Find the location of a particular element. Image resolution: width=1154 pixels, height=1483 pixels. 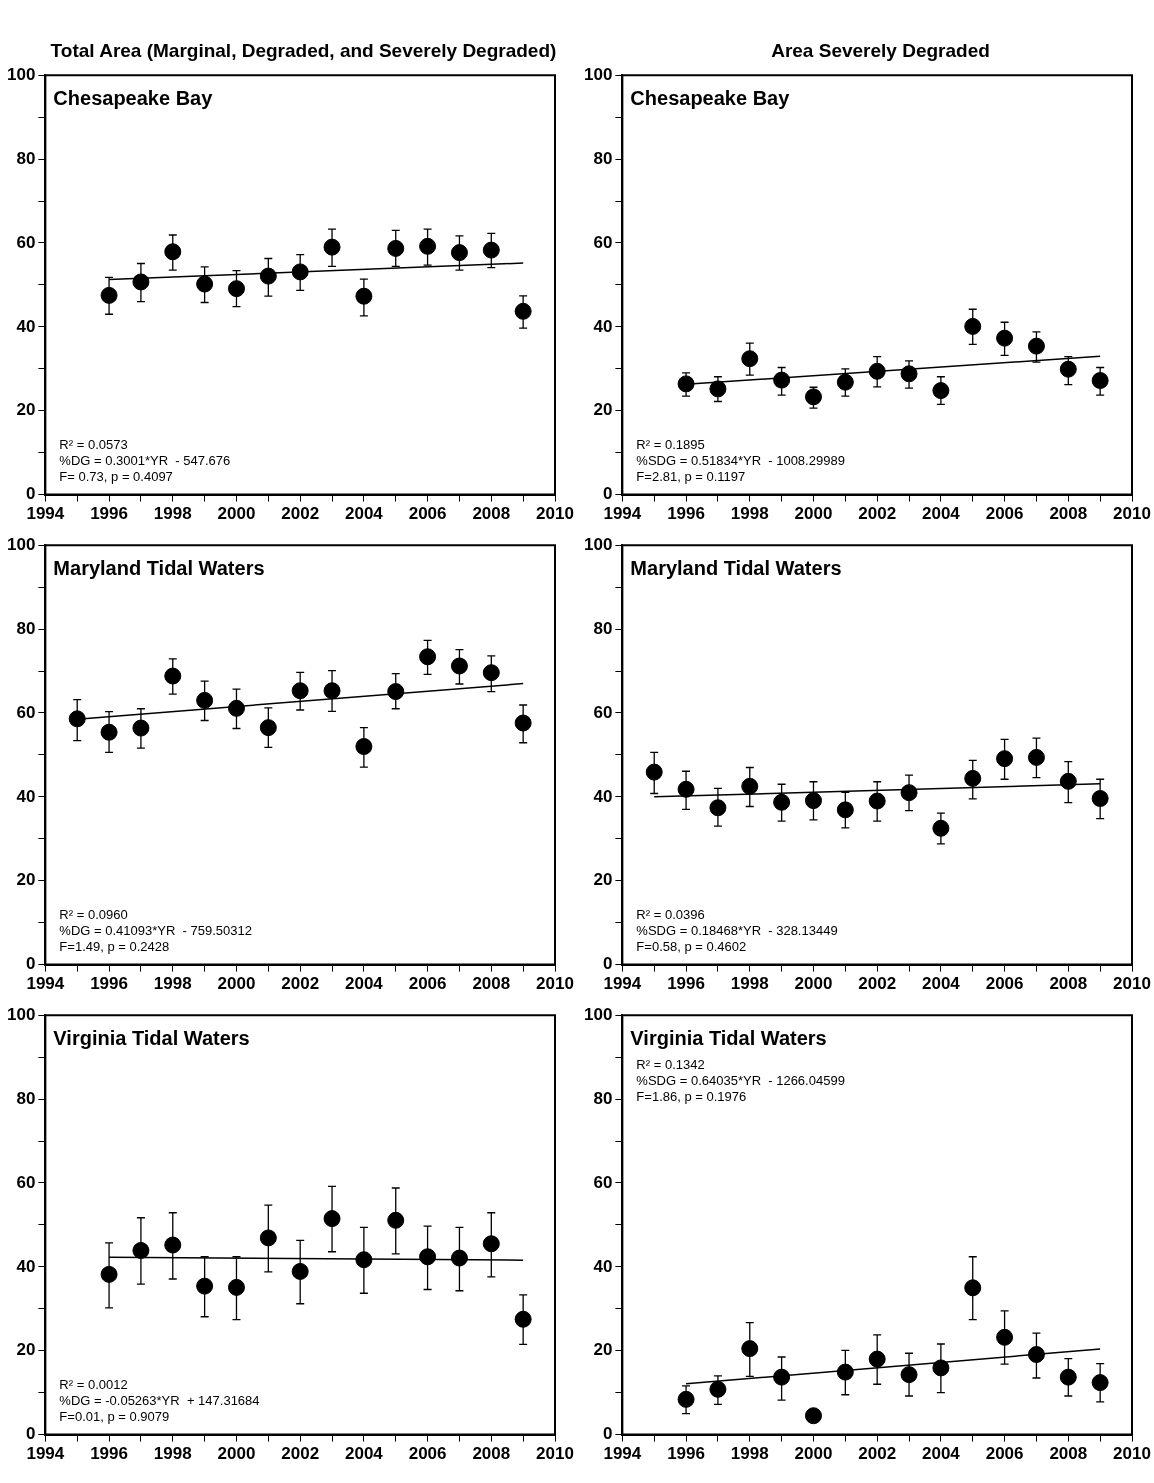

annotation: %SDG = 0.64035*YR - 1266.04599 is located at coordinates (740, 1081).